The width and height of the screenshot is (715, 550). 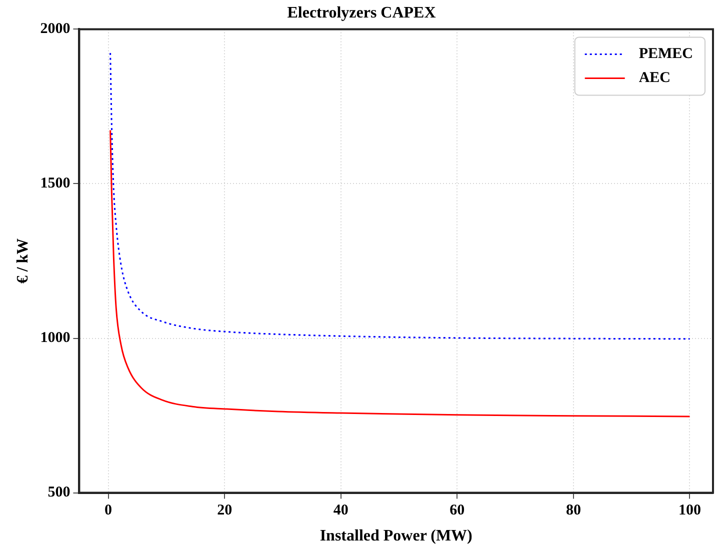 I want to click on x-tick-label: 60, so click(x=457, y=510).